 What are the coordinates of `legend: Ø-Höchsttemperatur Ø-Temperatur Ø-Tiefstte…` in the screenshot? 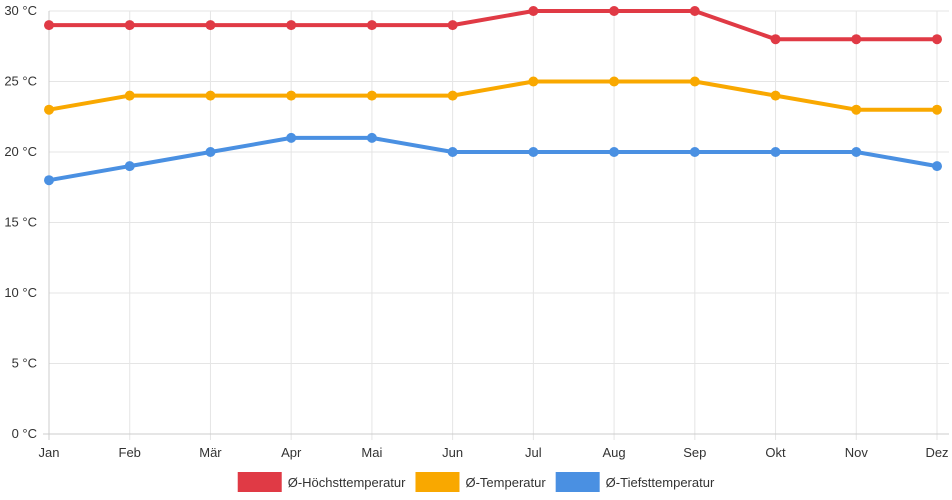 It's located at (476, 482).